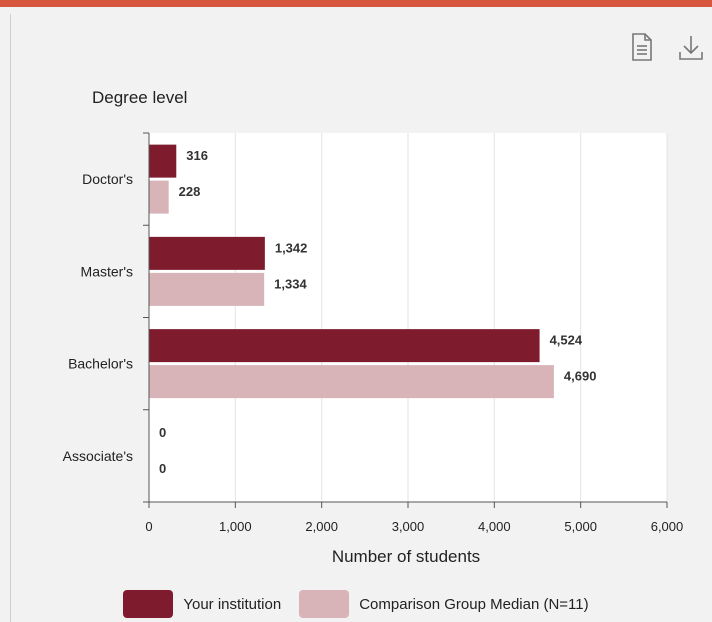 The image size is (712, 622). I want to click on legend-label: Your institution, so click(232, 604).